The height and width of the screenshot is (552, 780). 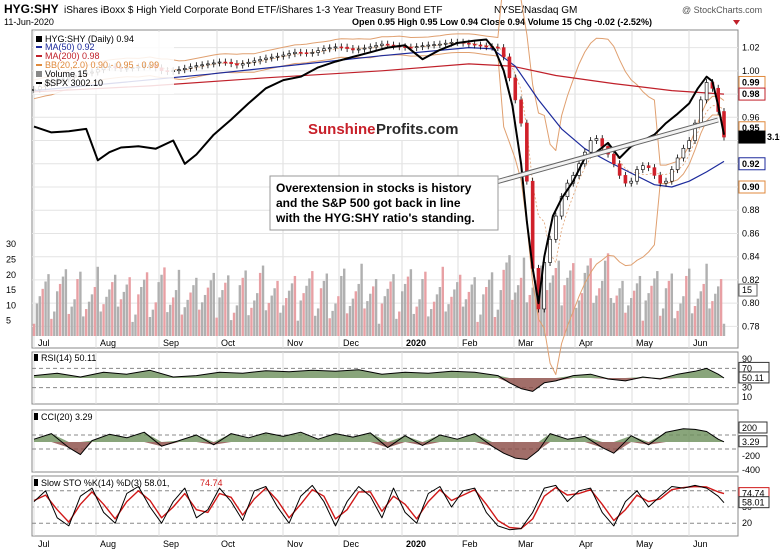 What do you see at coordinates (749, 428) in the screenshot?
I see `cci-tag-0: 200` at bounding box center [749, 428].